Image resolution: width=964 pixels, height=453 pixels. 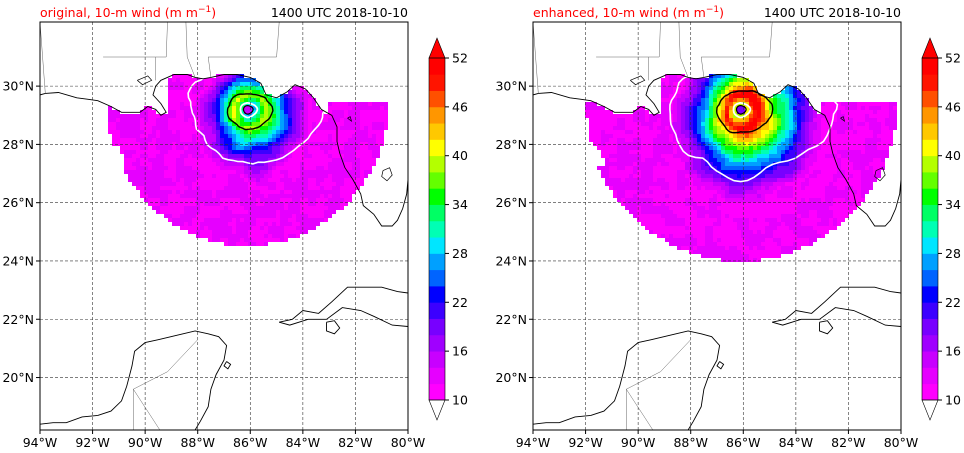 What do you see at coordinates (953, 155) in the screenshot?
I see `colorbar-tick-label: 40` at bounding box center [953, 155].